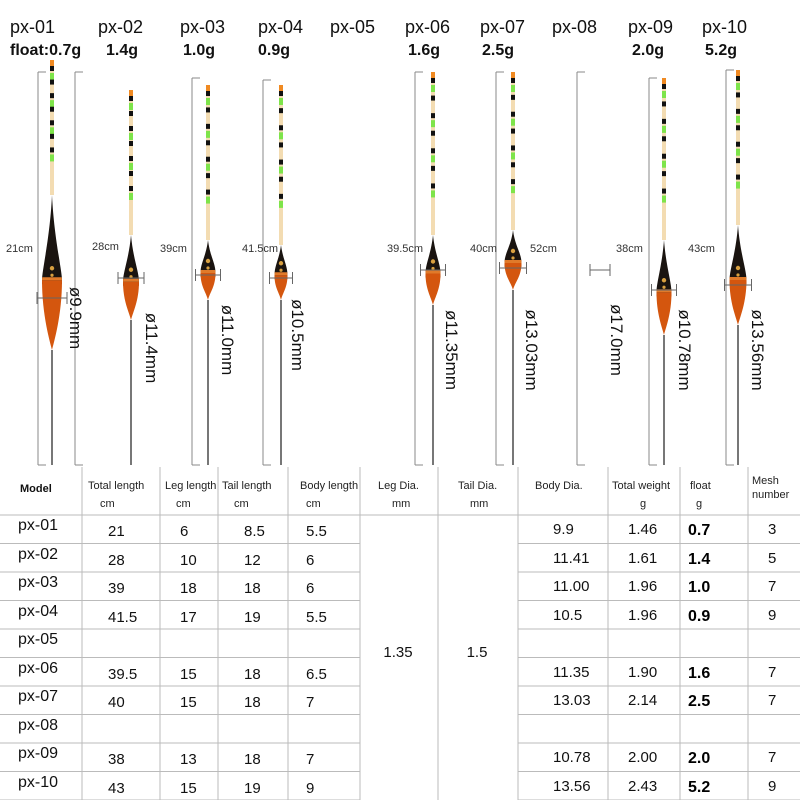 This screenshot has height=800, width=800. I want to click on float-weight-label: float:0.7g, so click(46, 50).